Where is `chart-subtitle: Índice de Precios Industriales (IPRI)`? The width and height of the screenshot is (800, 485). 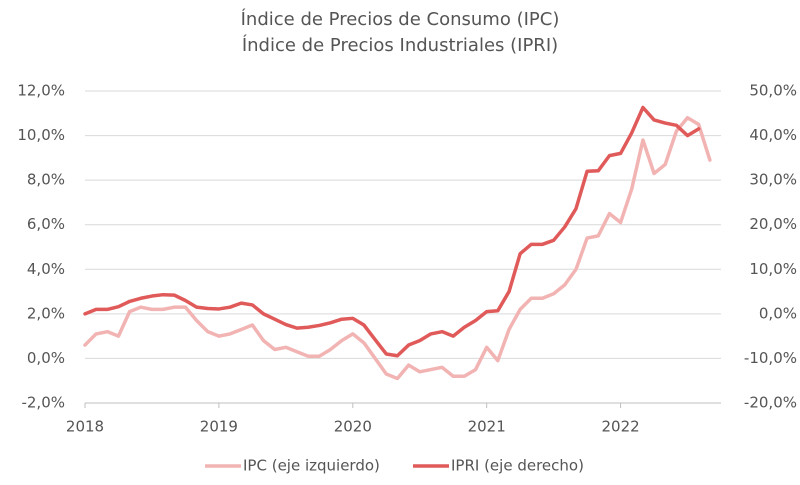 chart-subtitle: Índice de Precios Industriales (IPRI) is located at coordinates (400, 45).